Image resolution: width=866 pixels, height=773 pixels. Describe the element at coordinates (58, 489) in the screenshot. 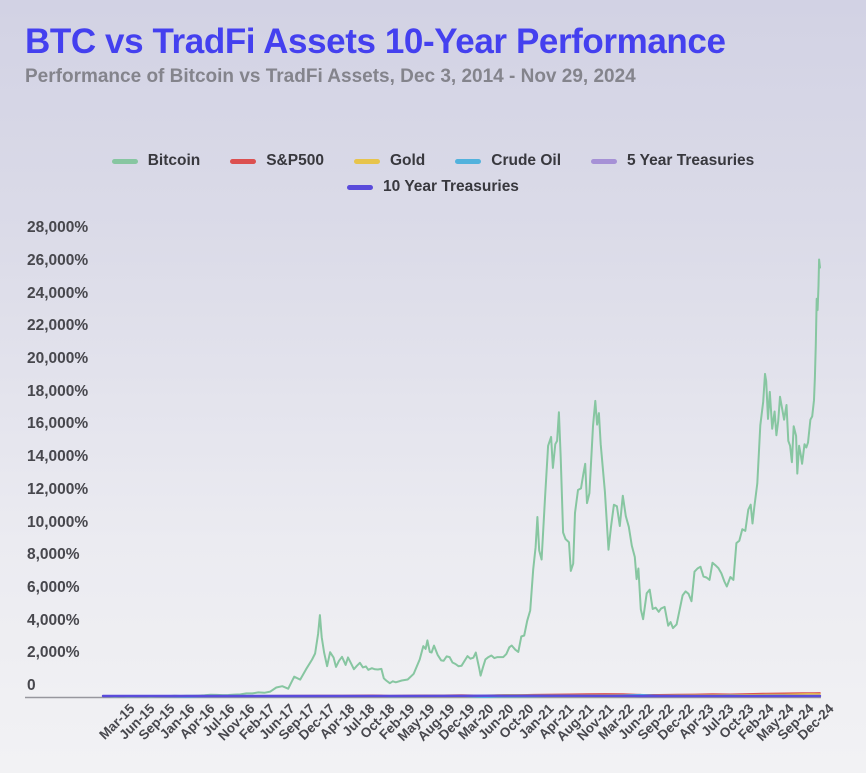

I see `y-tick-label: 12,000%` at that location.